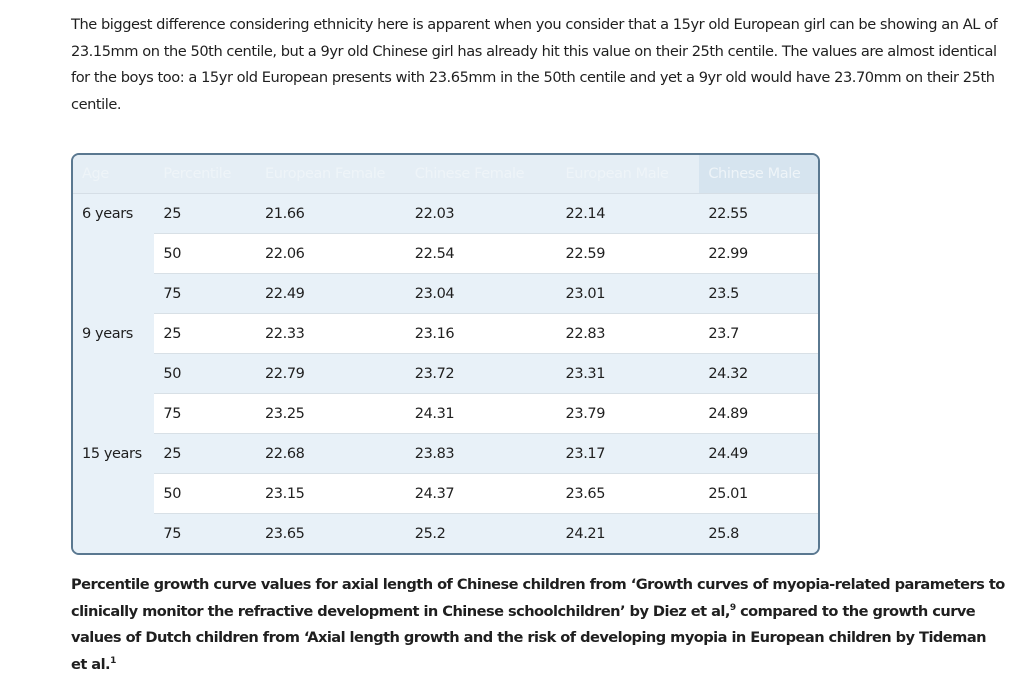 The height and width of the screenshot is (699, 1024). I want to click on chinese-male-cell: 25.01, so click(758, 493).